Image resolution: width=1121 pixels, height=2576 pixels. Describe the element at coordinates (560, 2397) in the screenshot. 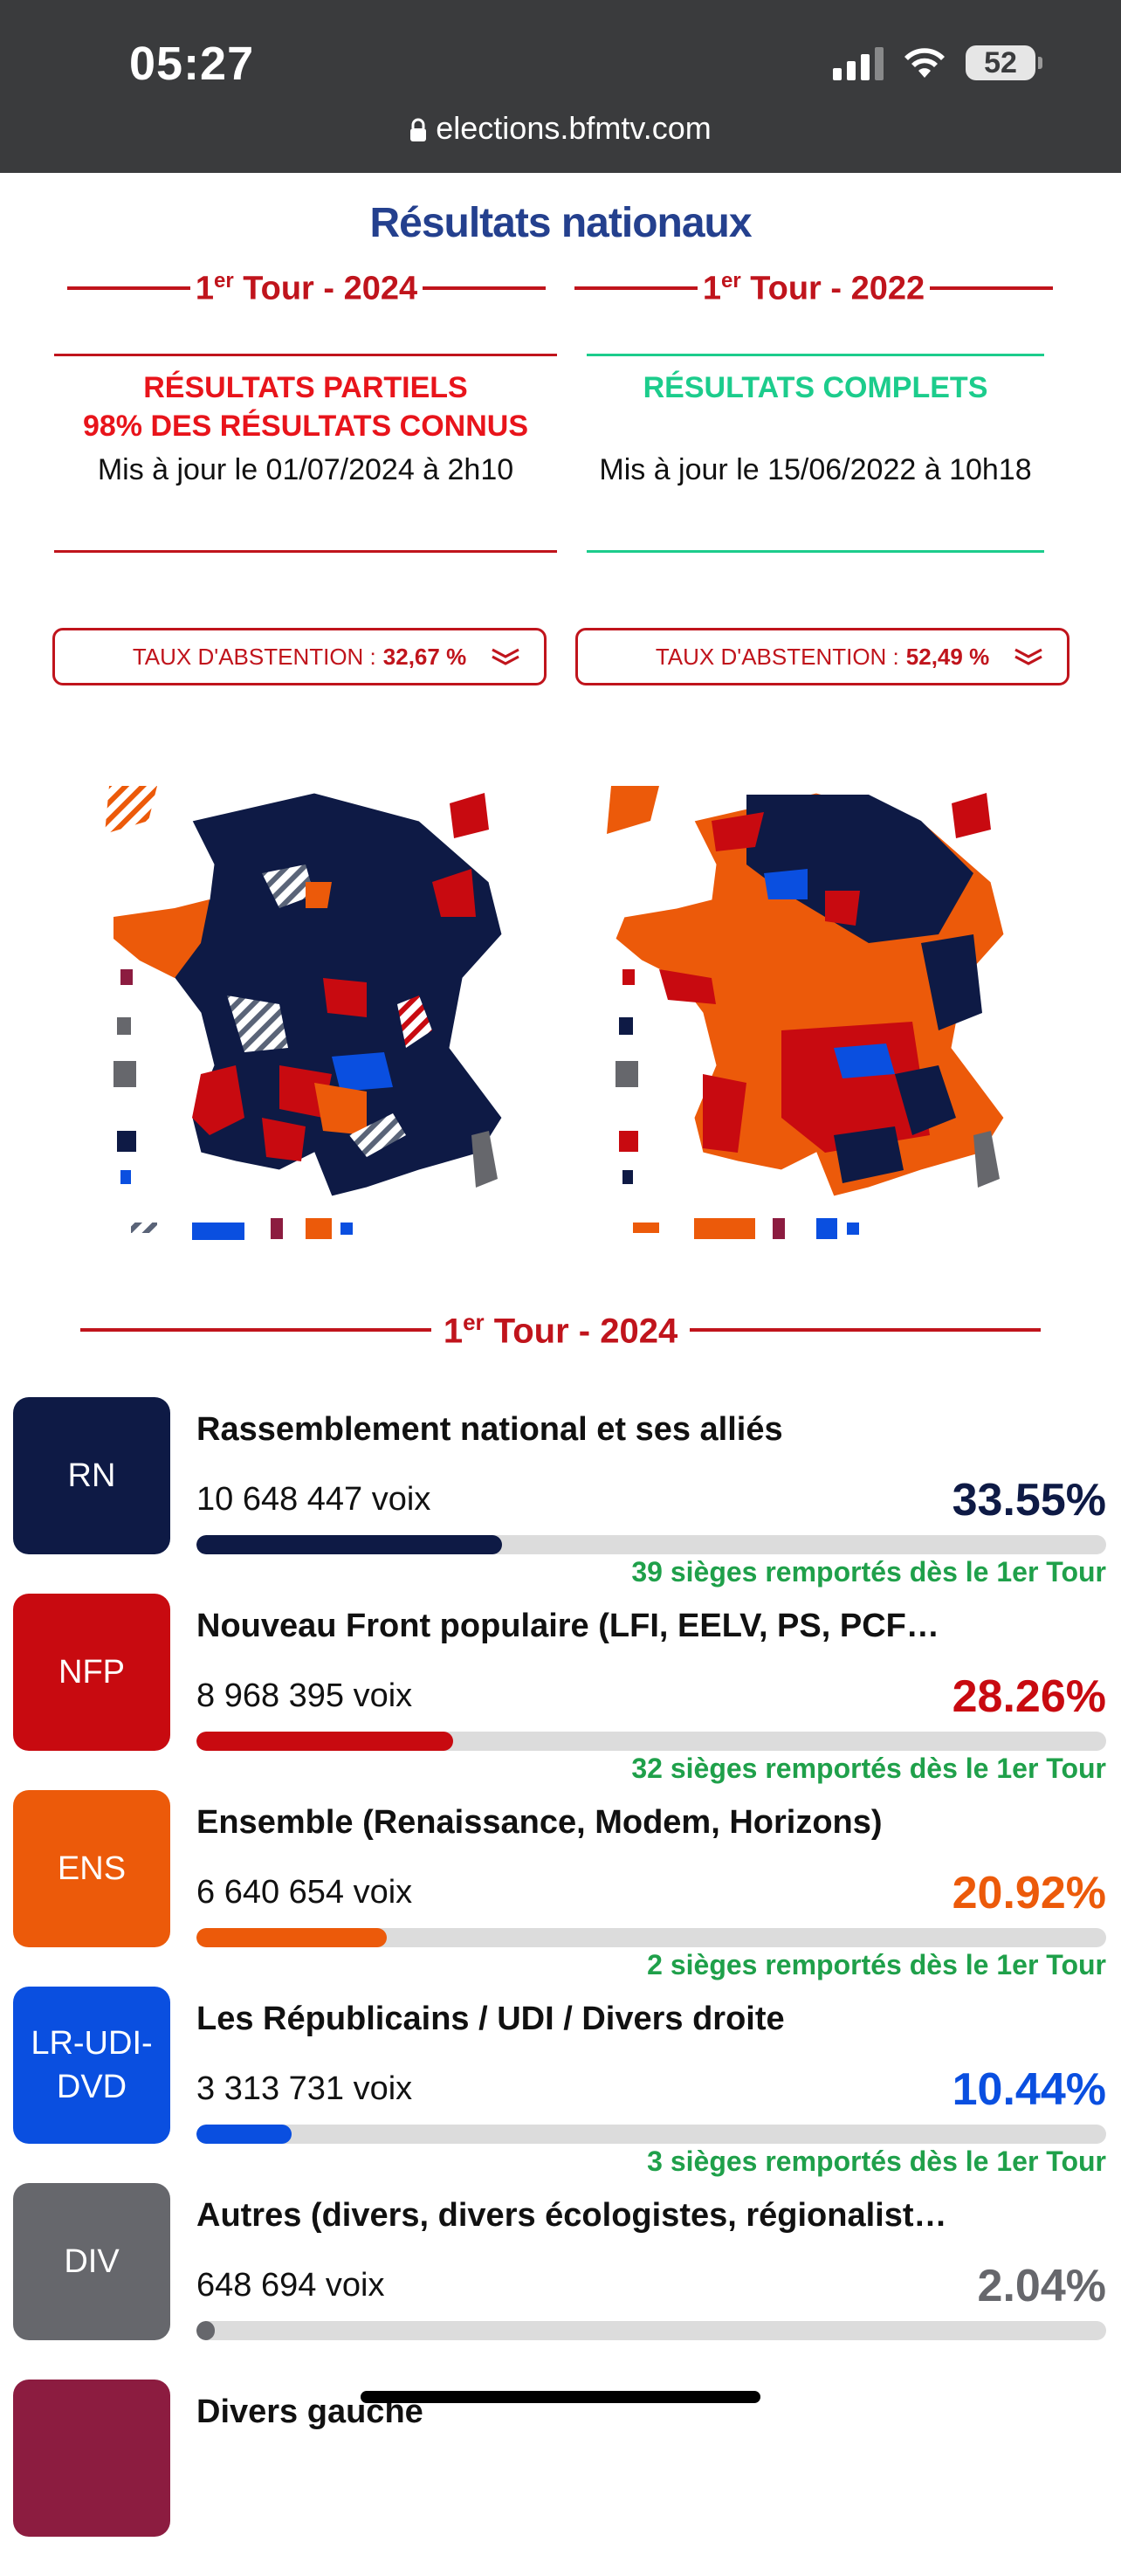

I see `home-indicator` at that location.